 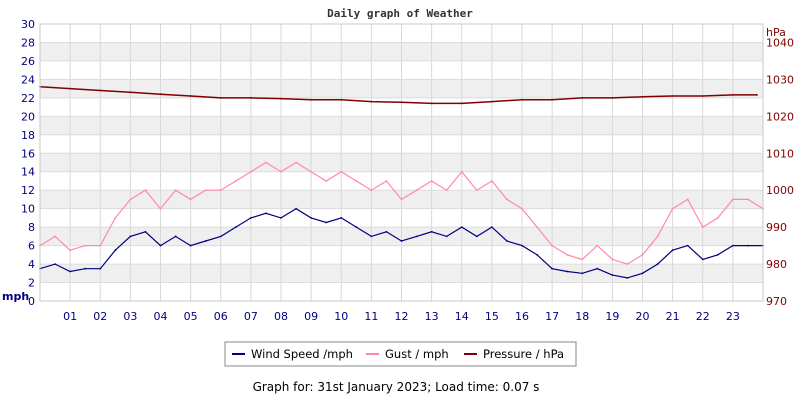 I want to click on x-tick-label: 10, so click(x=341, y=316).